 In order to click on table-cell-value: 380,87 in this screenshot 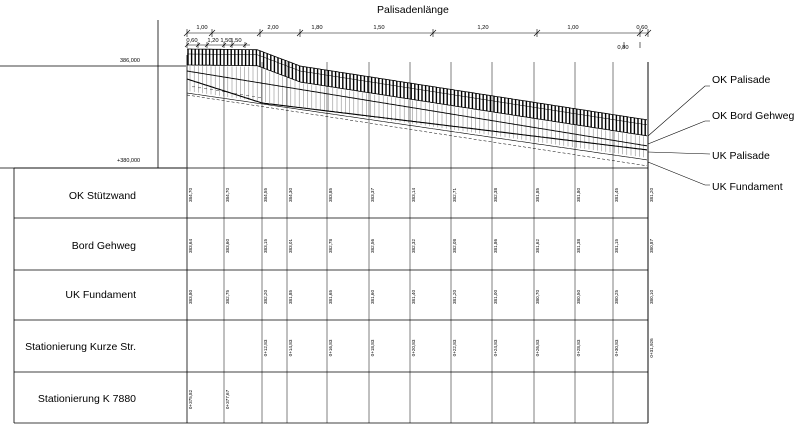, I will do `click(651, 246)`.